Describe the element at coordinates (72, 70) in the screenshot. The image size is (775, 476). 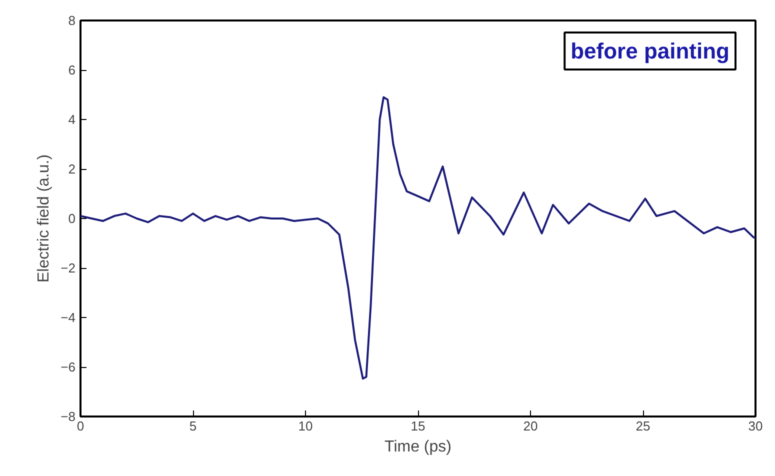
I see `y-tick-label: 6` at that location.